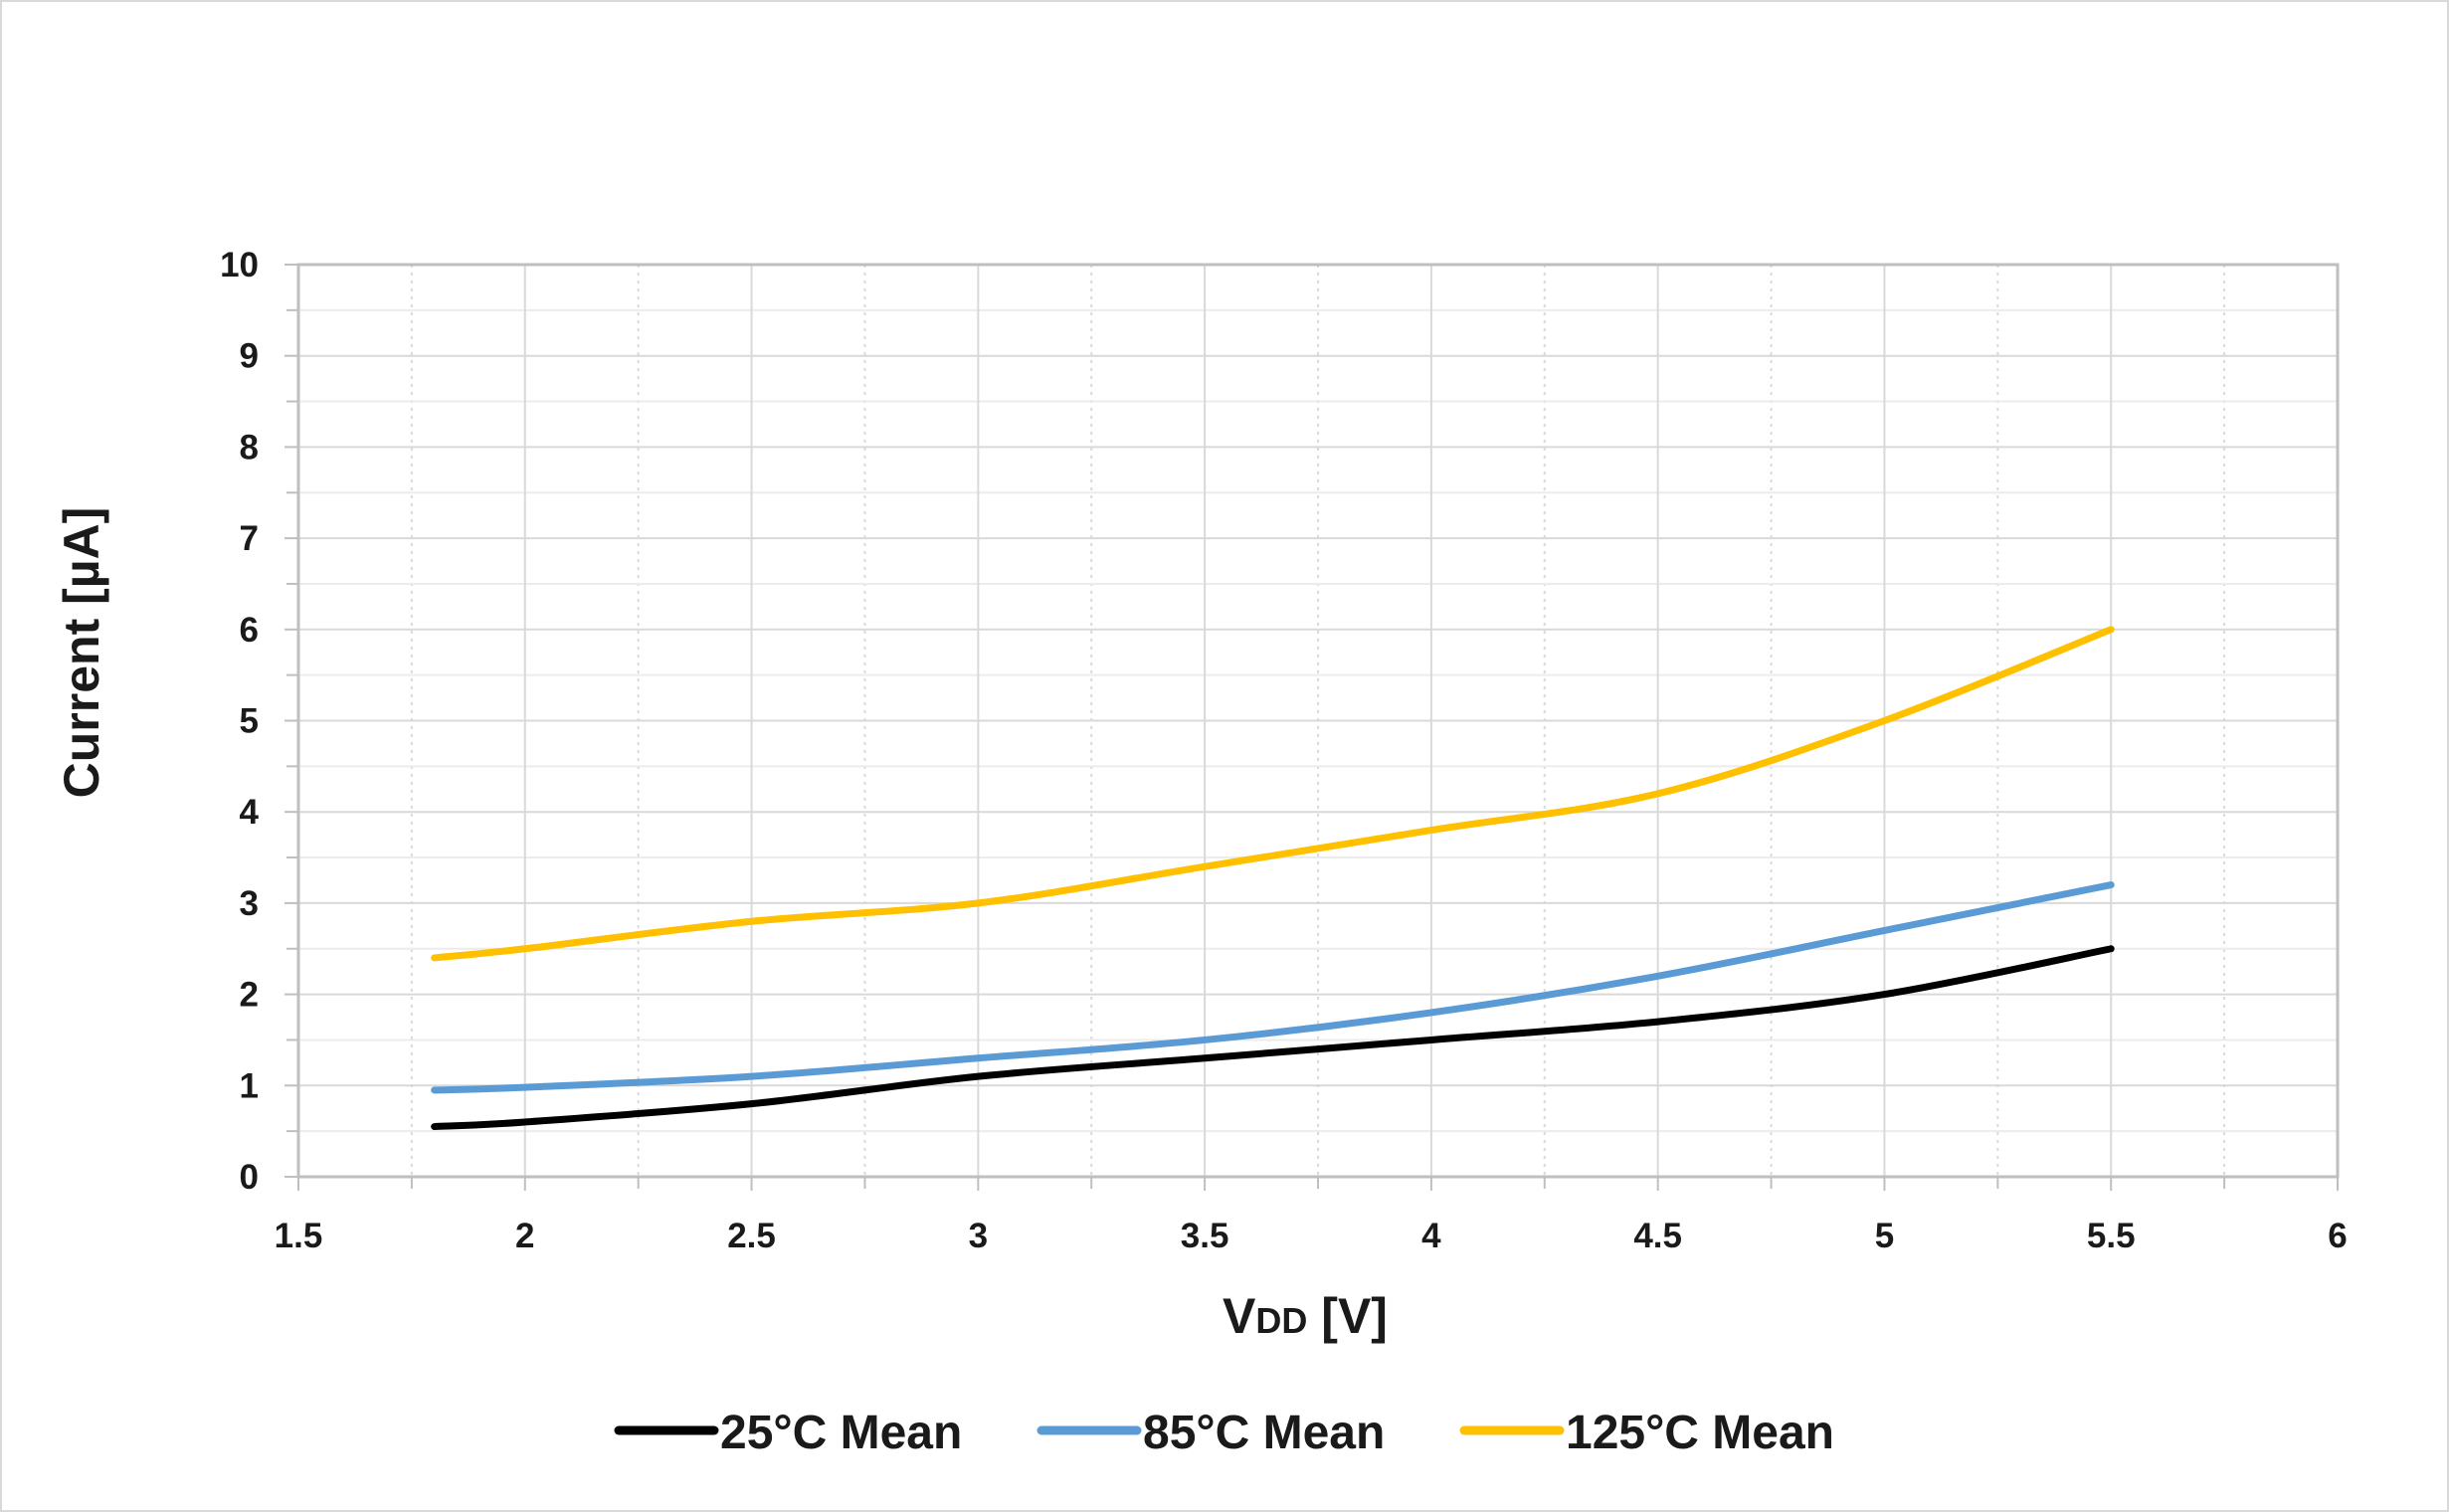 The image size is (2449, 1512). What do you see at coordinates (249, 448) in the screenshot?
I see `y-tick-label: 8` at bounding box center [249, 448].